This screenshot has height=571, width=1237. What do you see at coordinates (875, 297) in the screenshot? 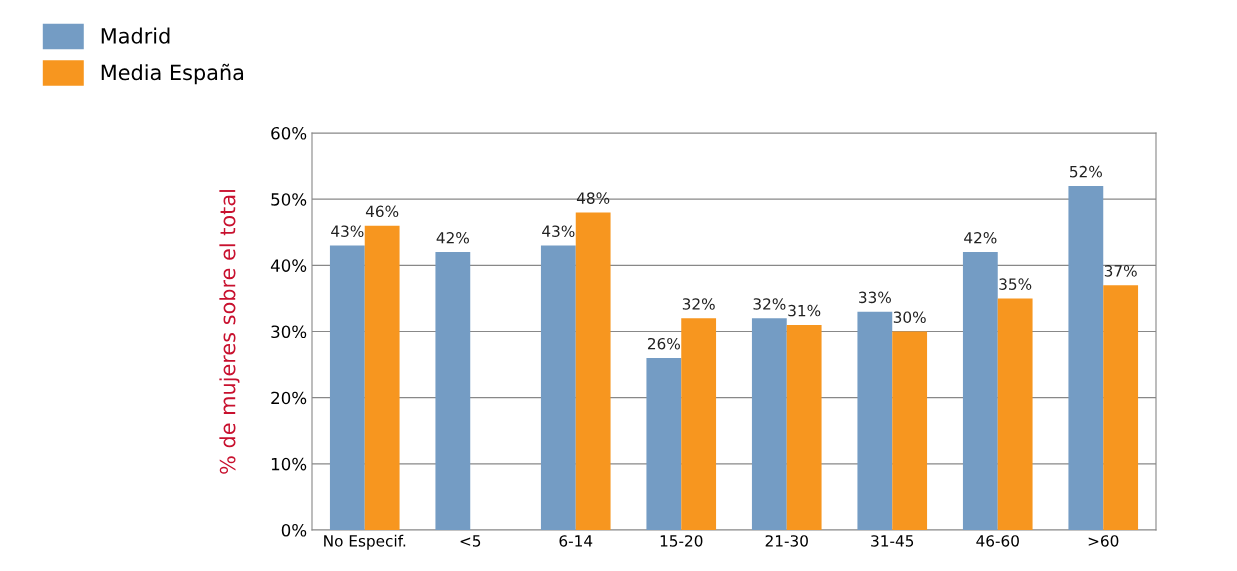
I see `data-label: 33%` at bounding box center [875, 297].